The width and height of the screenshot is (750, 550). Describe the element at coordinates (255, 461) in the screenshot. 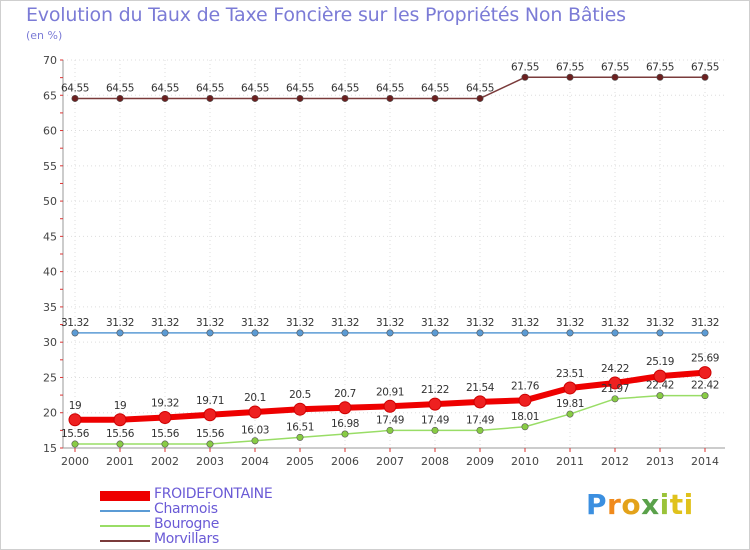

I see `x-tick-label: 2004` at that location.